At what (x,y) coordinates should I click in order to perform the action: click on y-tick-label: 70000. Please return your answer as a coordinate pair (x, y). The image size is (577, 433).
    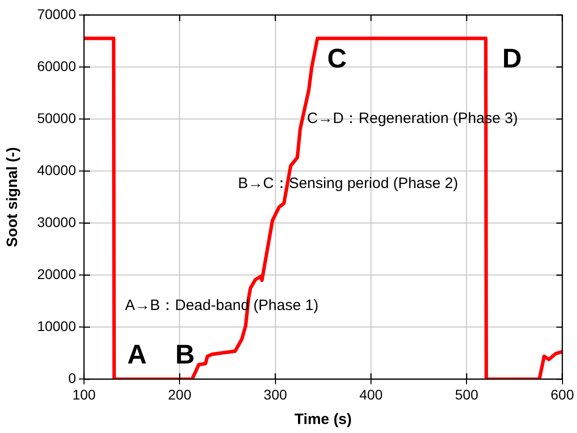
    Looking at the image, I should click on (56, 14).